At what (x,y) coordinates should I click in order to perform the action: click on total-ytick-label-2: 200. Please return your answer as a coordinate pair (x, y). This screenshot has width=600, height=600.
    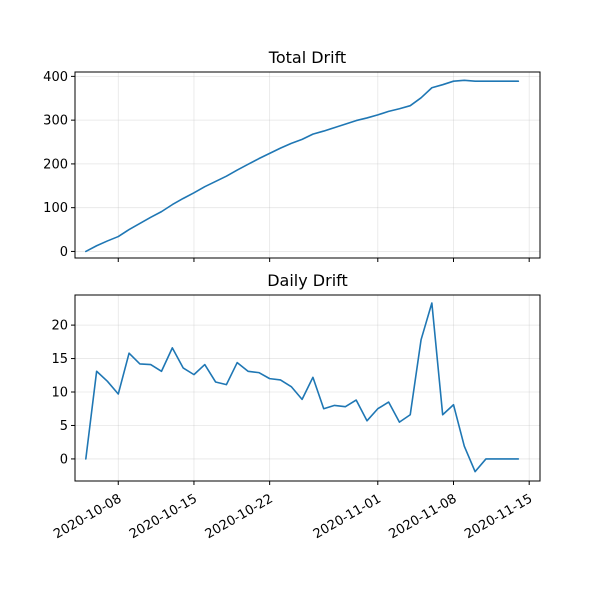
    Looking at the image, I should click on (55, 164).